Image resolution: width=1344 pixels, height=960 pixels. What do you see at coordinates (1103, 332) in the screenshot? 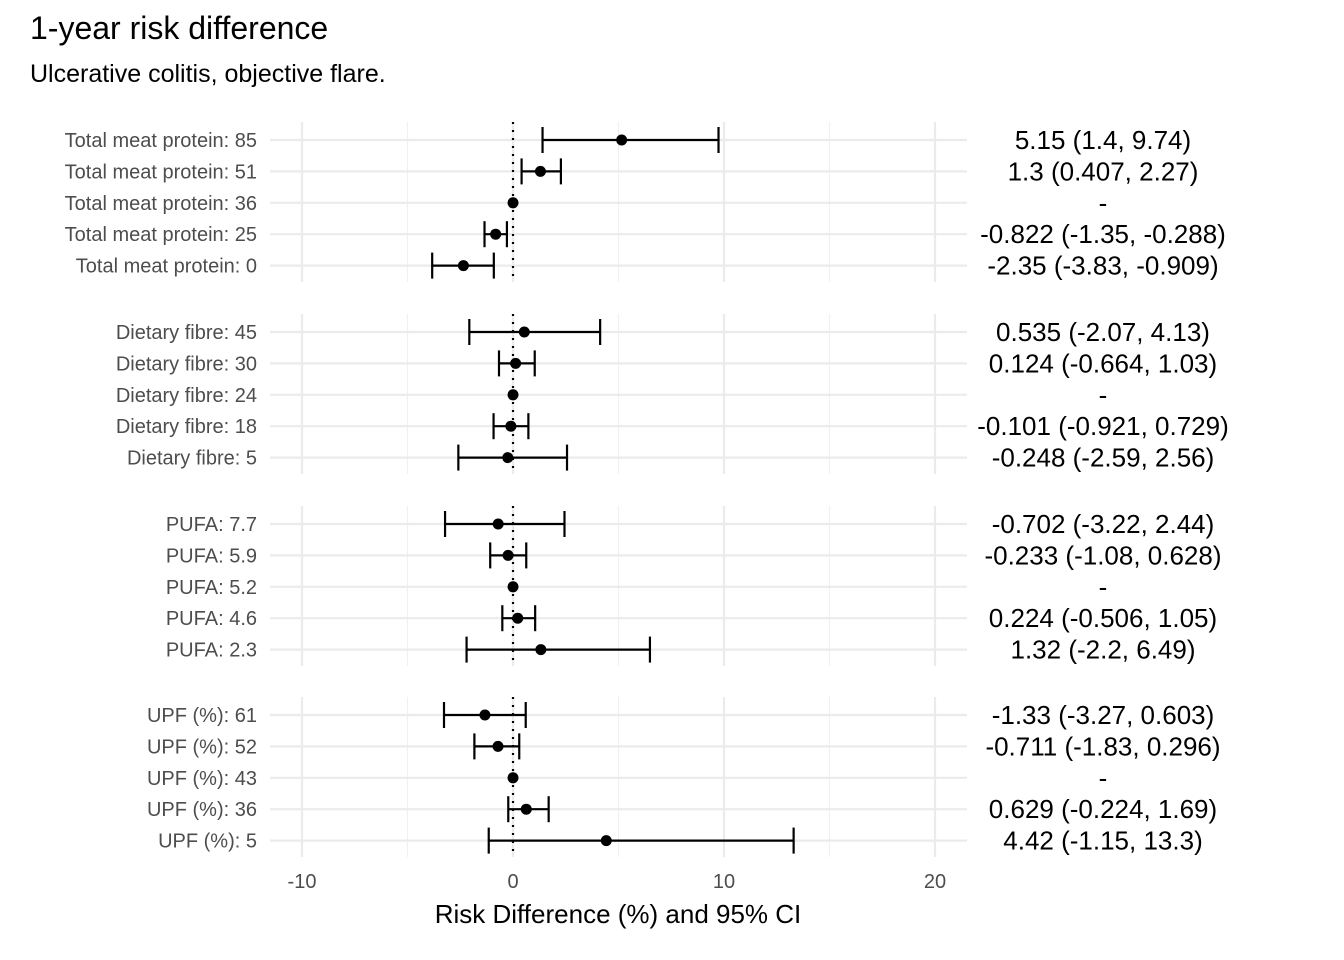
I see `estimate-label: 0.535 (-2.07, 4.13)` at bounding box center [1103, 332].